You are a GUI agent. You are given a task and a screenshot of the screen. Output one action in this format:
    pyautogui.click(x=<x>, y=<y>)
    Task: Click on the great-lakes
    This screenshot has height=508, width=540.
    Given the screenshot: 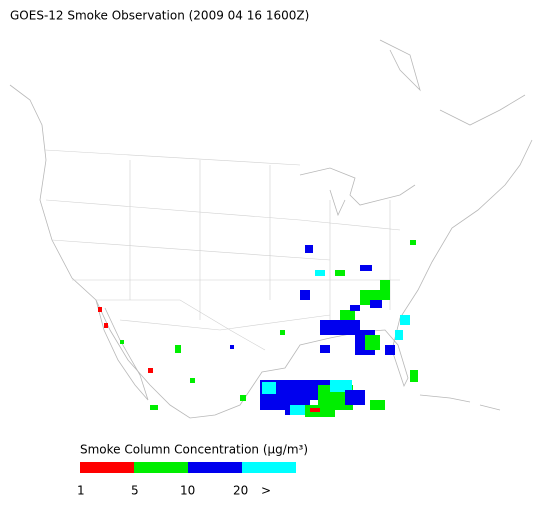 What is the action you would take?
    pyautogui.click(x=357, y=192)
    